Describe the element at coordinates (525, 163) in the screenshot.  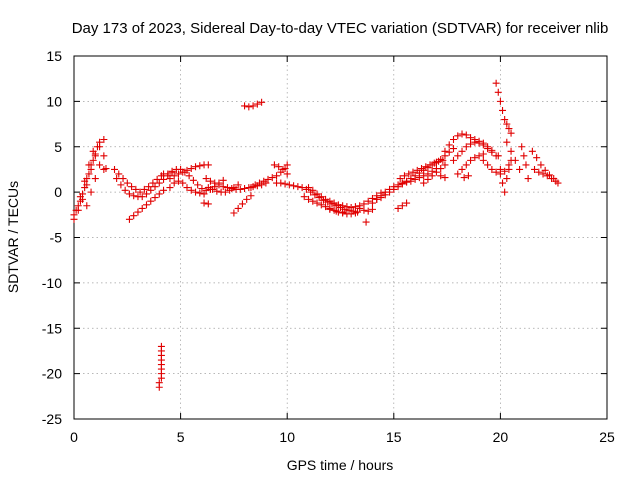
I see `series-arc-ao` at that location.